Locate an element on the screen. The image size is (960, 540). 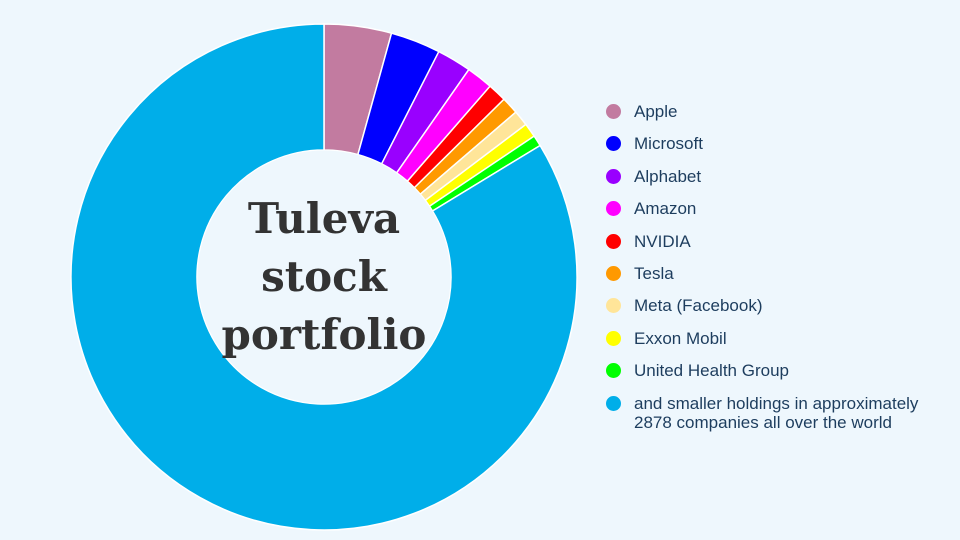
legend-item: Tesla is located at coordinates (781, 273).